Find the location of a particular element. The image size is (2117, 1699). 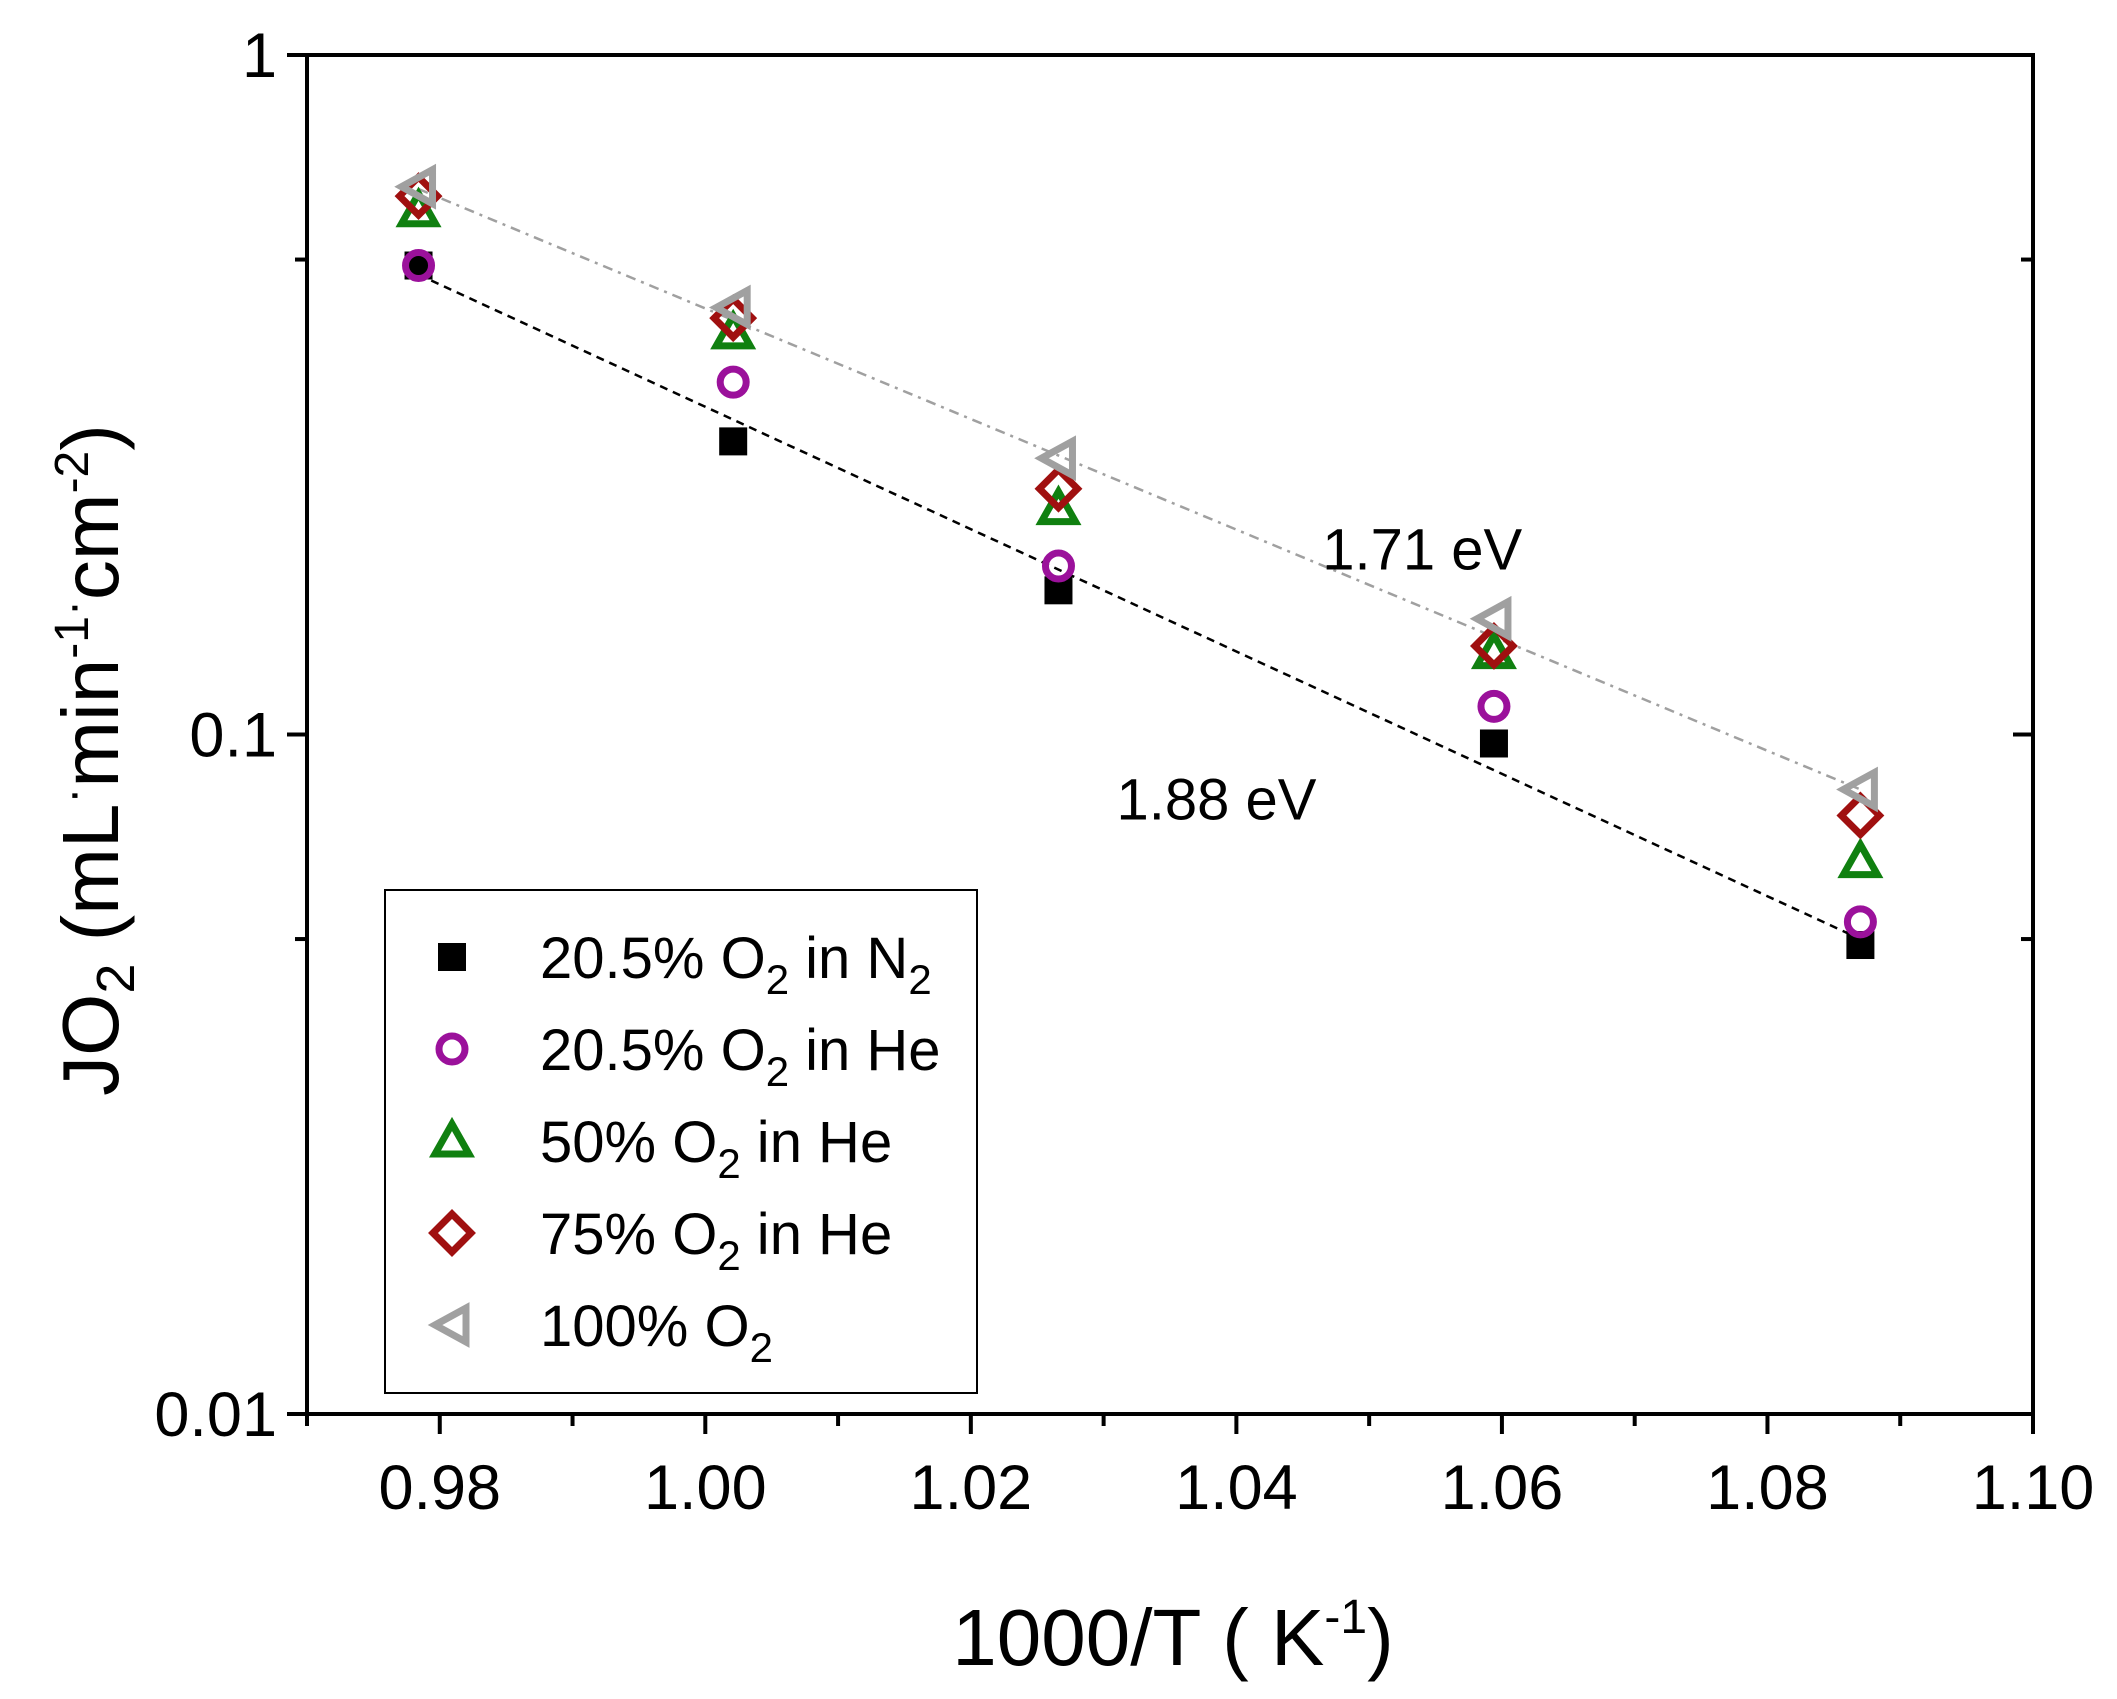

x-axis-title-sup: -1 is located at coordinates (1345, 1617).